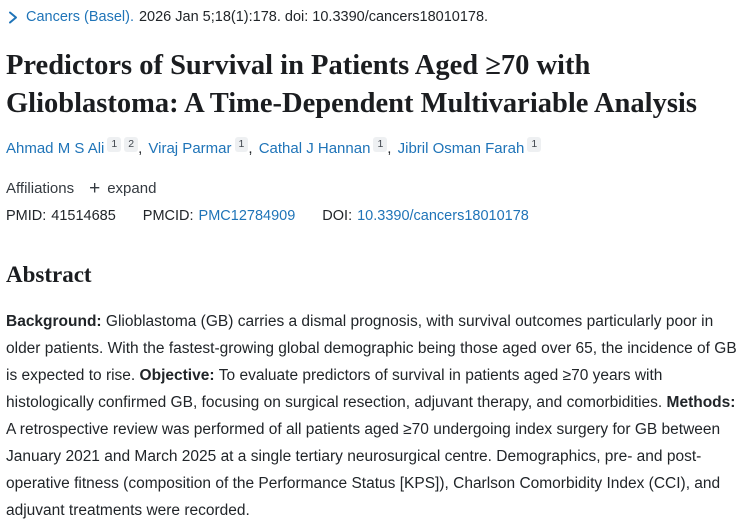  What do you see at coordinates (247, 216) in the screenshot?
I see `pmcid-link: PMC12784909` at bounding box center [247, 216].